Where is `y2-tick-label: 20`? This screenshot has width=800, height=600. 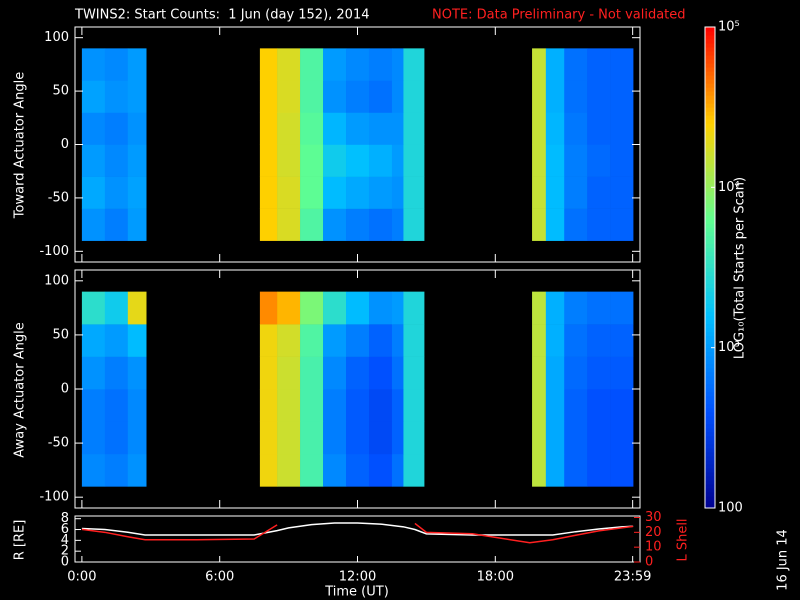 y2-tick-label: 20 is located at coordinates (653, 532).